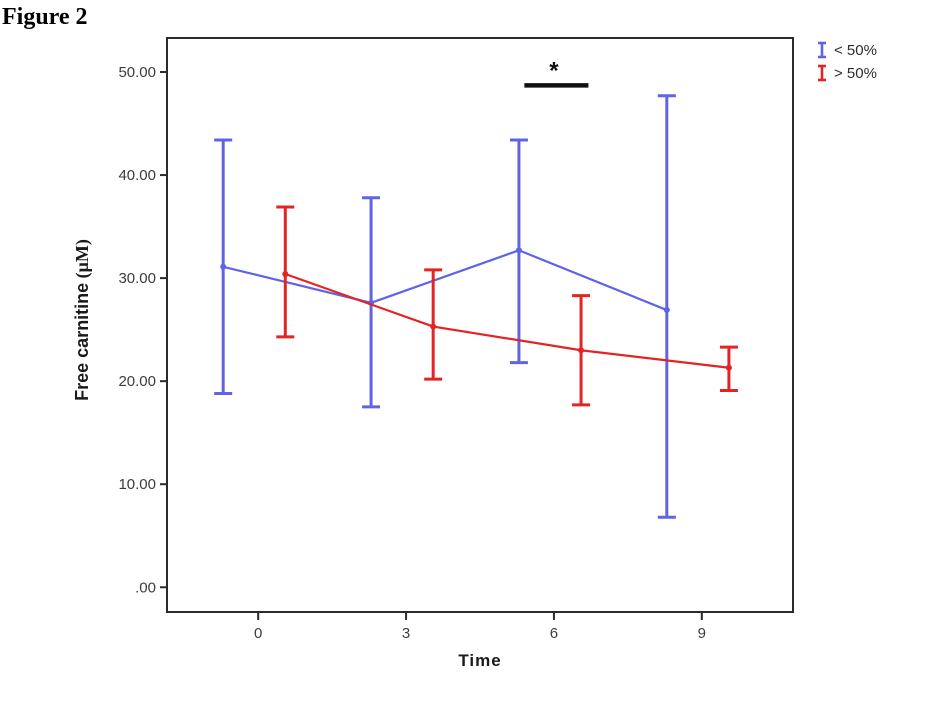 Image resolution: width=939 pixels, height=703 pixels. I want to click on figure-title: Figure 2, so click(45, 17).